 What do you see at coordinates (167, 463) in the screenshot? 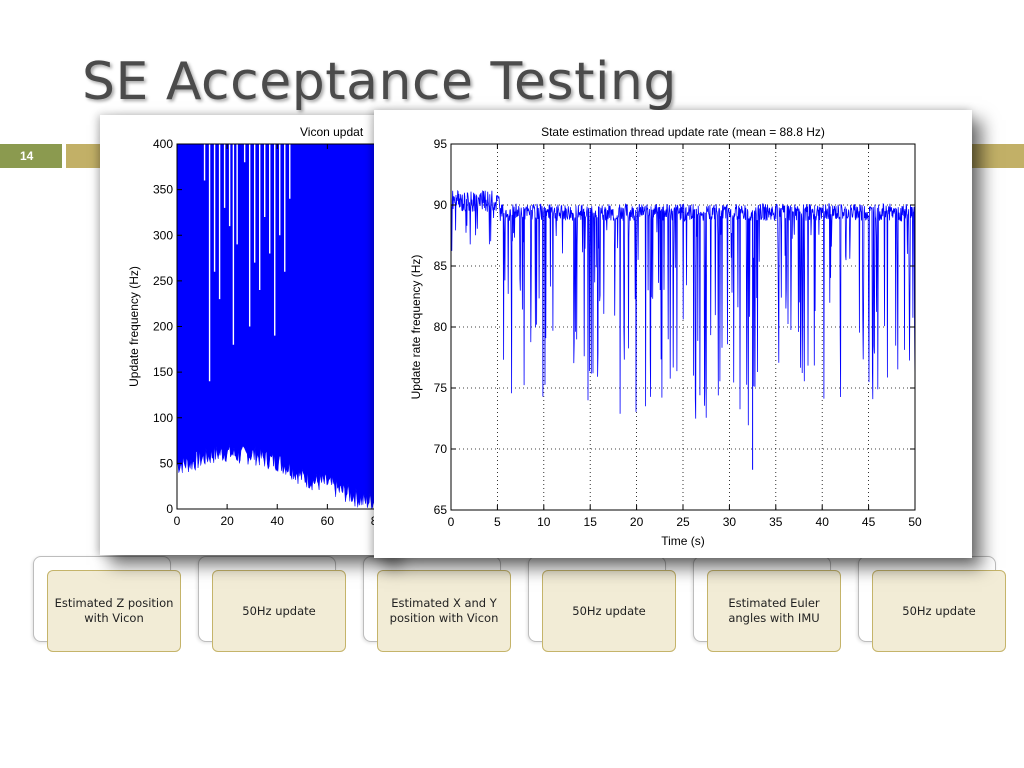
I see `y-tick-label: 50` at bounding box center [167, 463].